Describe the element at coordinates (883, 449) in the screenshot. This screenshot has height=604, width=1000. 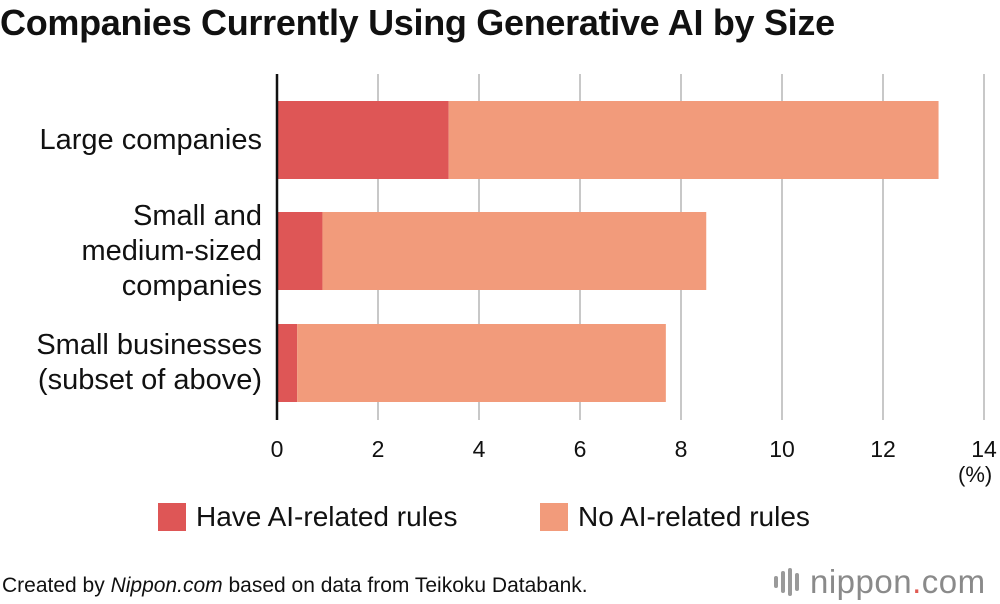
I see `x-tick-label-12: 12` at that location.